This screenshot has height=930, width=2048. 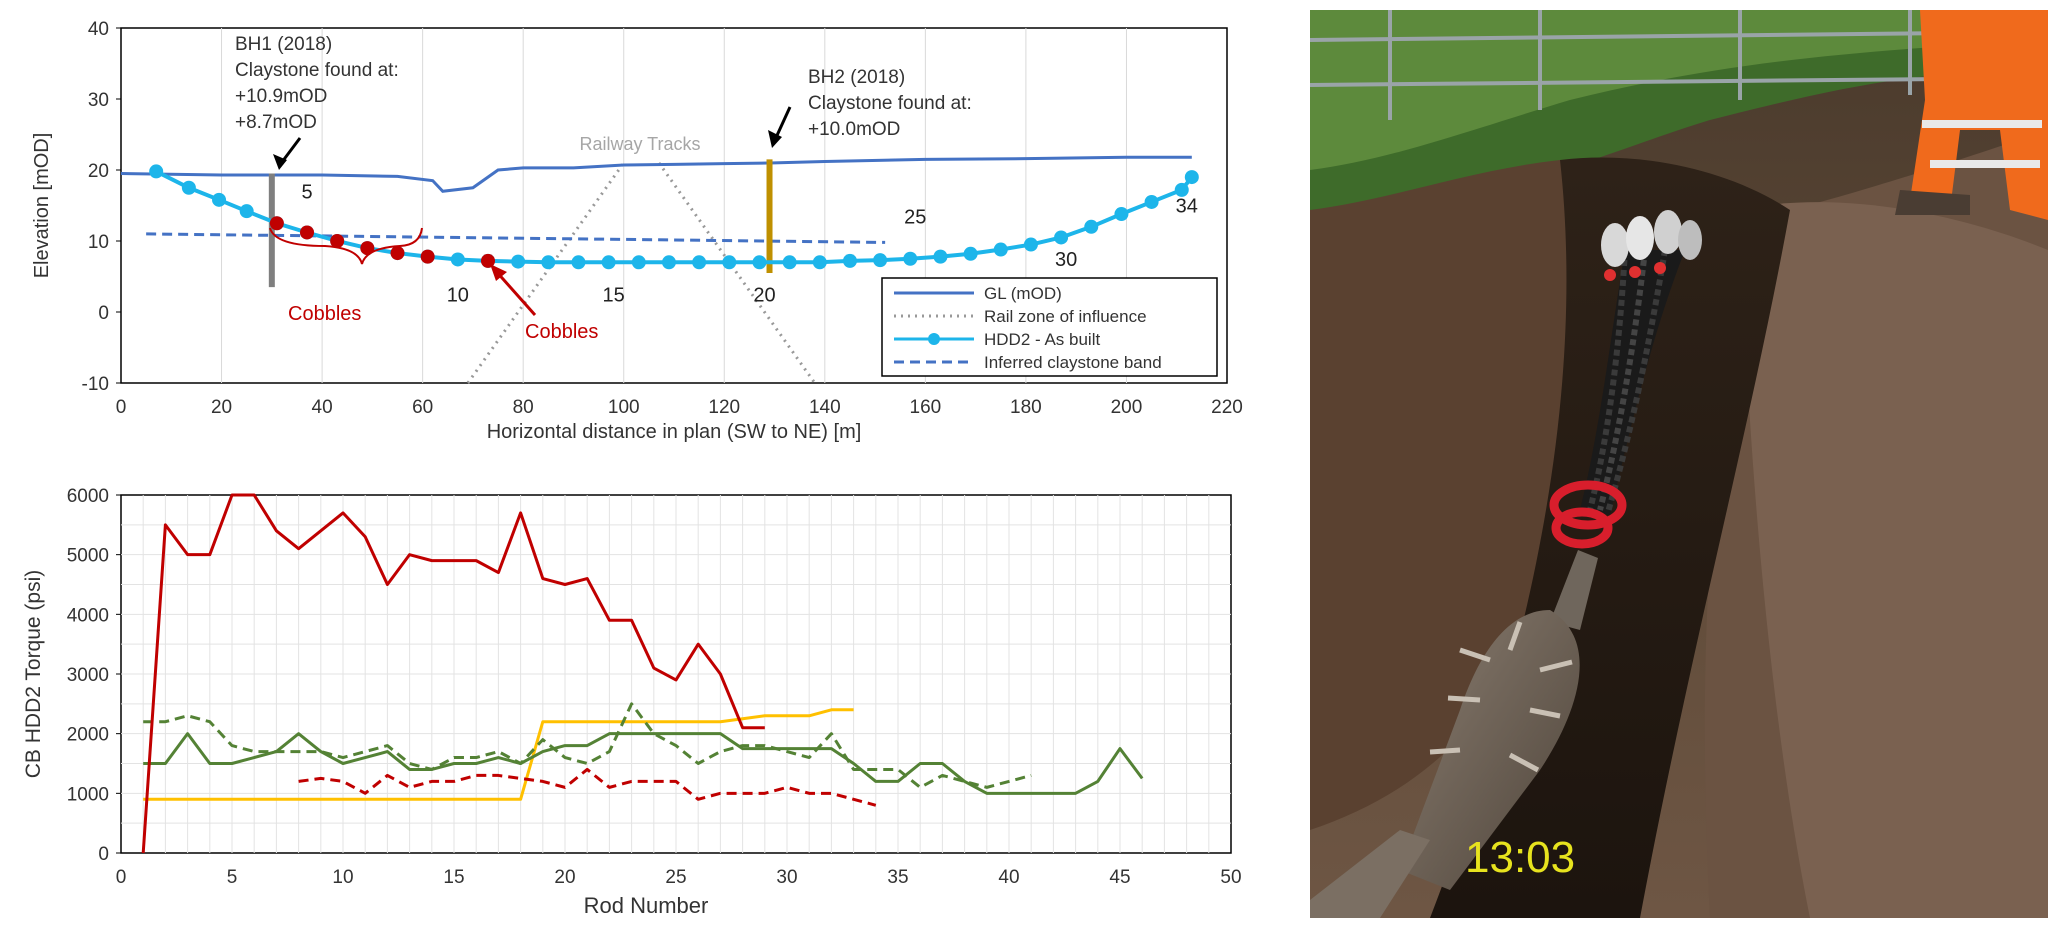 What do you see at coordinates (33, 674) in the screenshot?
I see `y-axis-label: CB HDD2 Torque (psi)` at bounding box center [33, 674].